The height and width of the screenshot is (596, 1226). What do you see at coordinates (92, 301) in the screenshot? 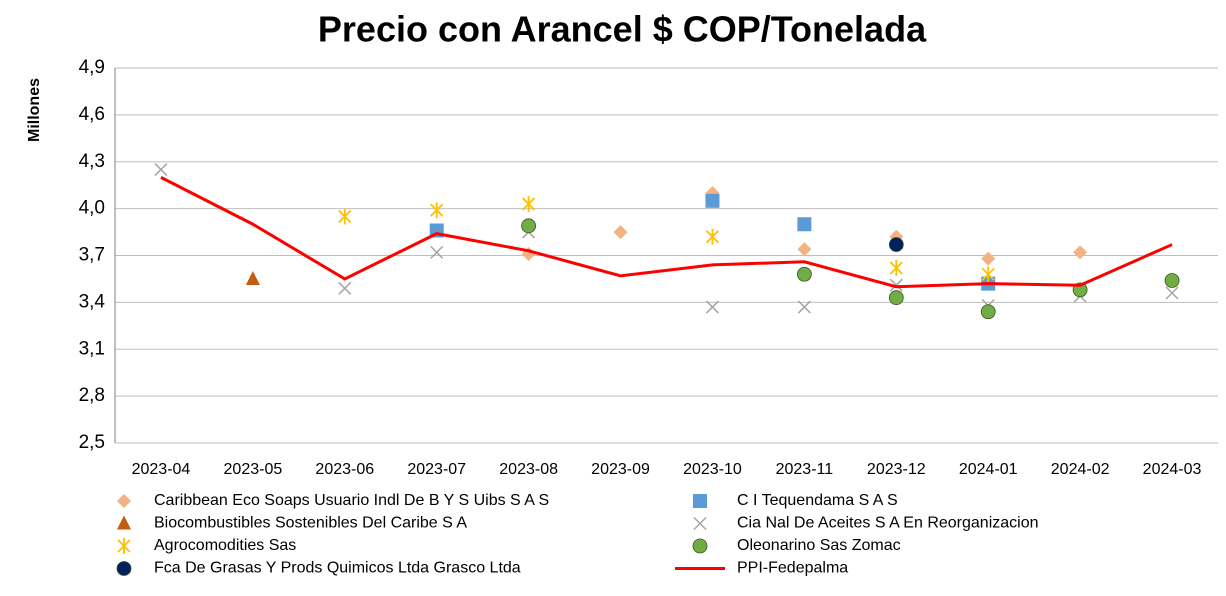
I see `y-tick-label: 3,4` at bounding box center [92, 301].